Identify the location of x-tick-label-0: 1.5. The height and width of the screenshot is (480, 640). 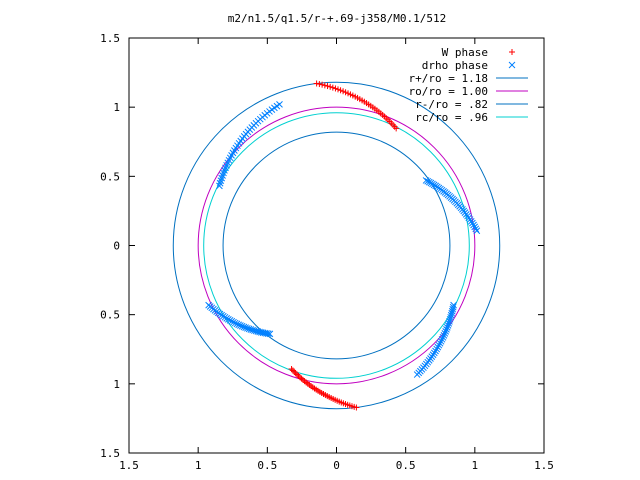
(129, 465).